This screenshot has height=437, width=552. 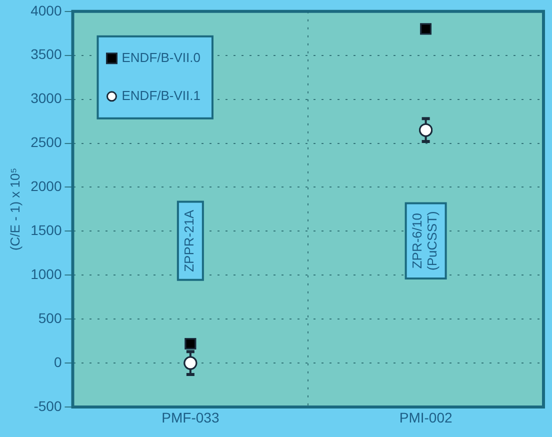 I want to click on legend-label: ENDF/B-VII.0, so click(x=161, y=57).